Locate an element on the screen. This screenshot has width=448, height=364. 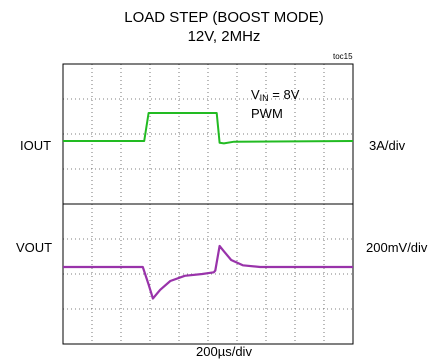
vout-label: VOUT is located at coordinates (34, 247).